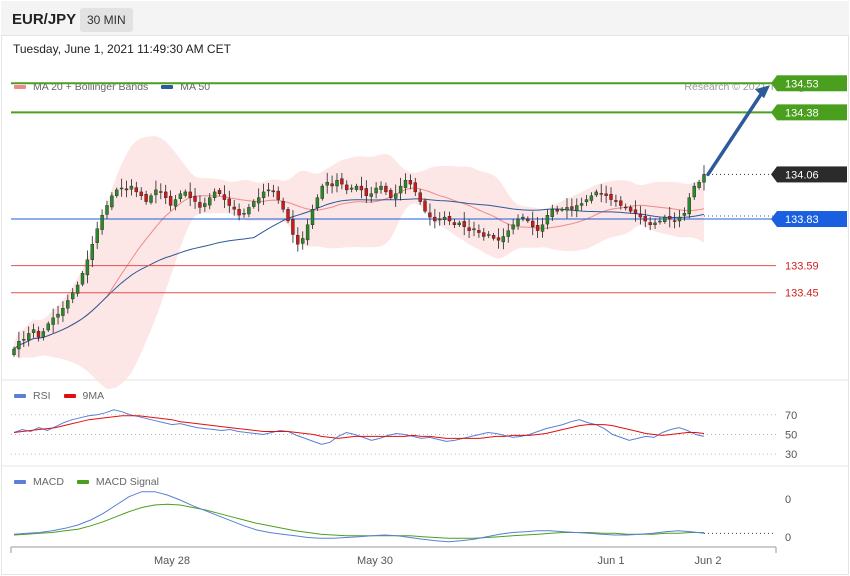 The image size is (850, 576). What do you see at coordinates (708, 561) in the screenshot?
I see `x-tick-label-3: Jun 2` at bounding box center [708, 561].